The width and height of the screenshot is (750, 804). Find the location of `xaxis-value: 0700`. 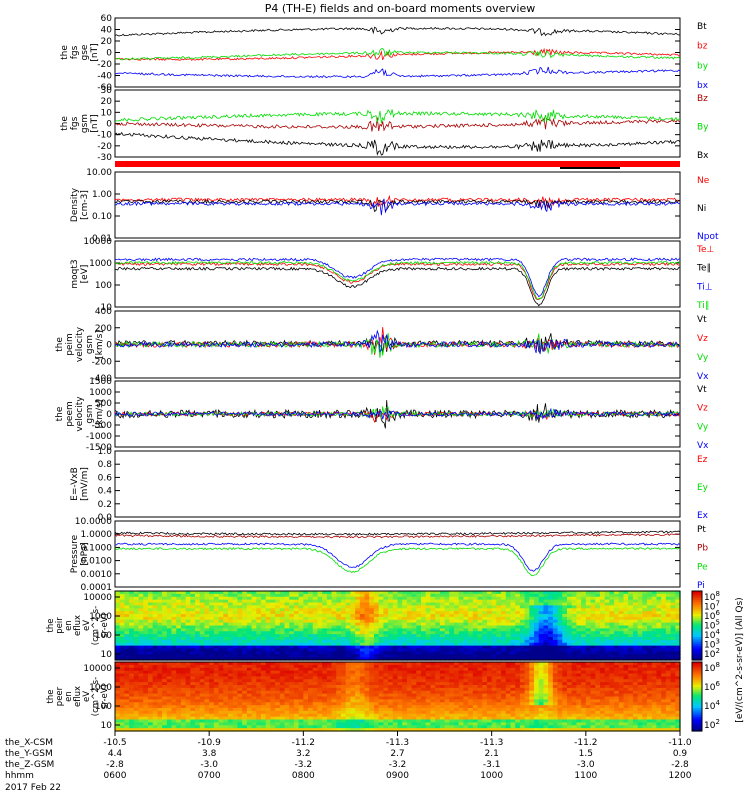

xaxis-value: 0700 is located at coordinates (209, 776).